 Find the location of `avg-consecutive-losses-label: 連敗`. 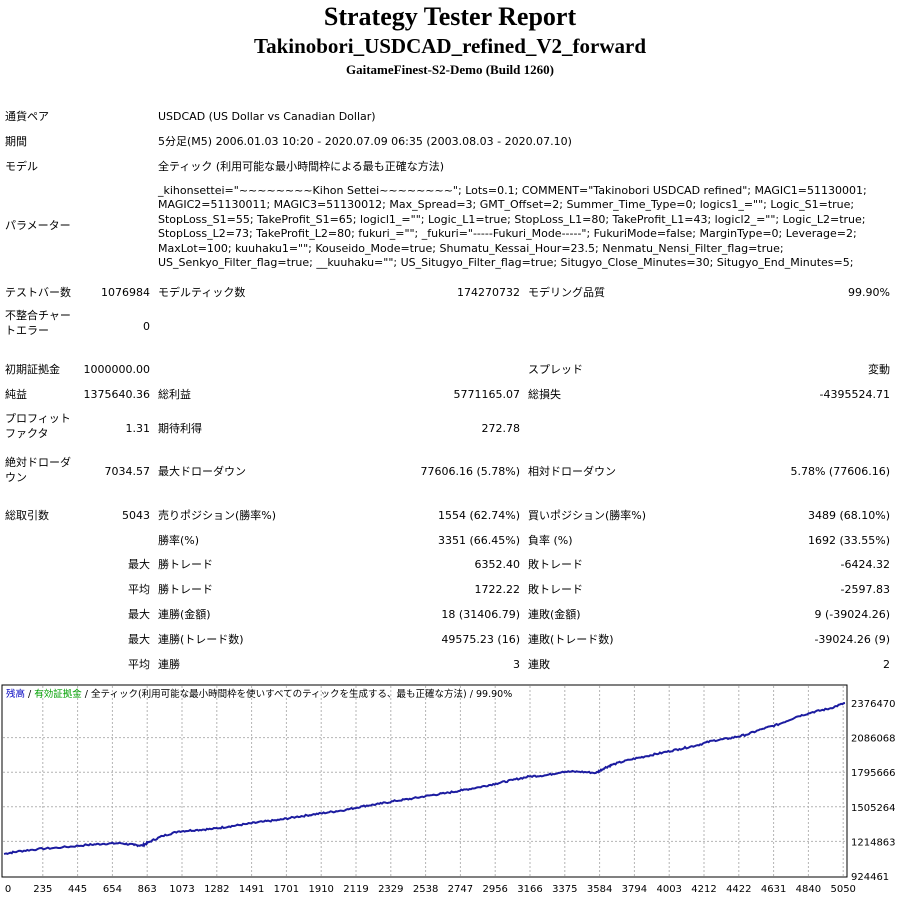

avg-consecutive-losses-label: 連敗 is located at coordinates (539, 664).